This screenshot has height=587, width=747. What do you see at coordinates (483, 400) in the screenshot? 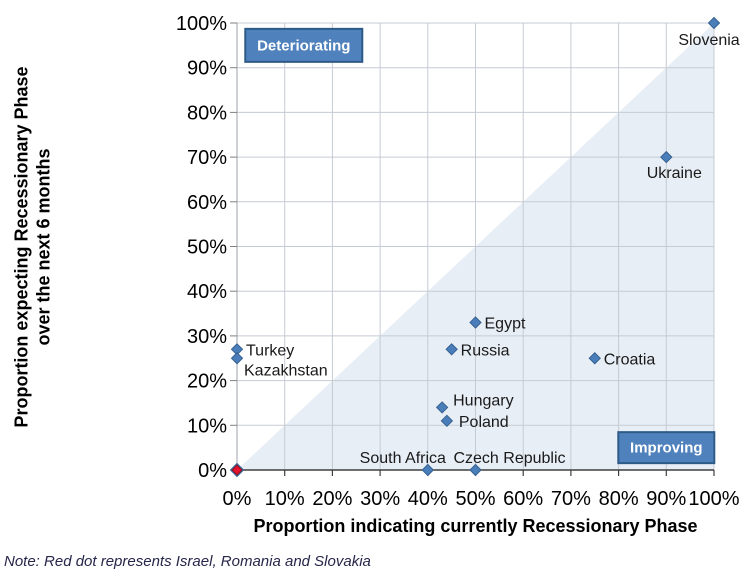
I see `data-point-label-hungary: Hungary` at bounding box center [483, 400].